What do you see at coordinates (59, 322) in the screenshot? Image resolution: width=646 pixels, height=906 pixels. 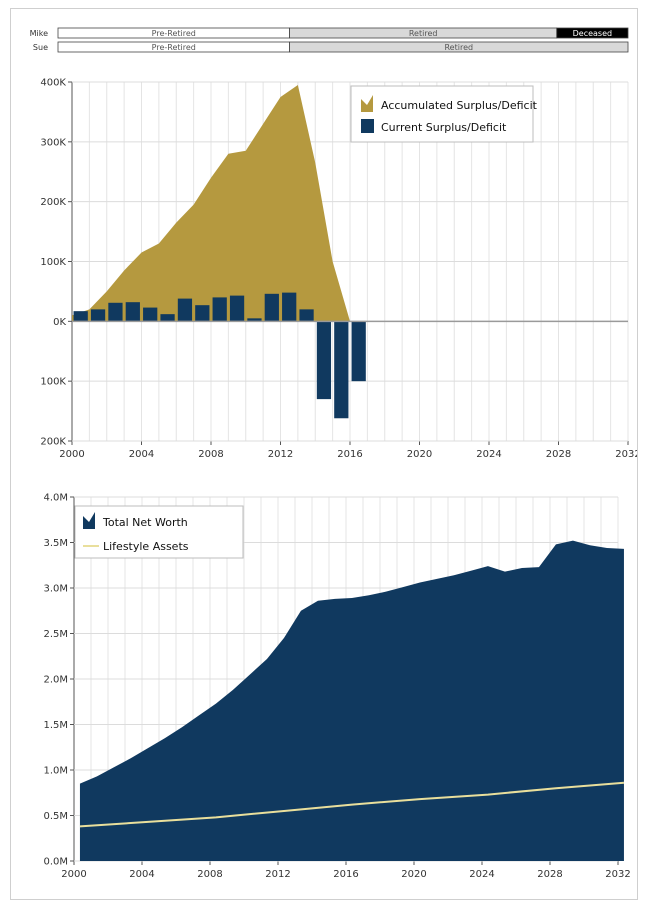 I see `y-tick-label: 0K` at bounding box center [59, 322].